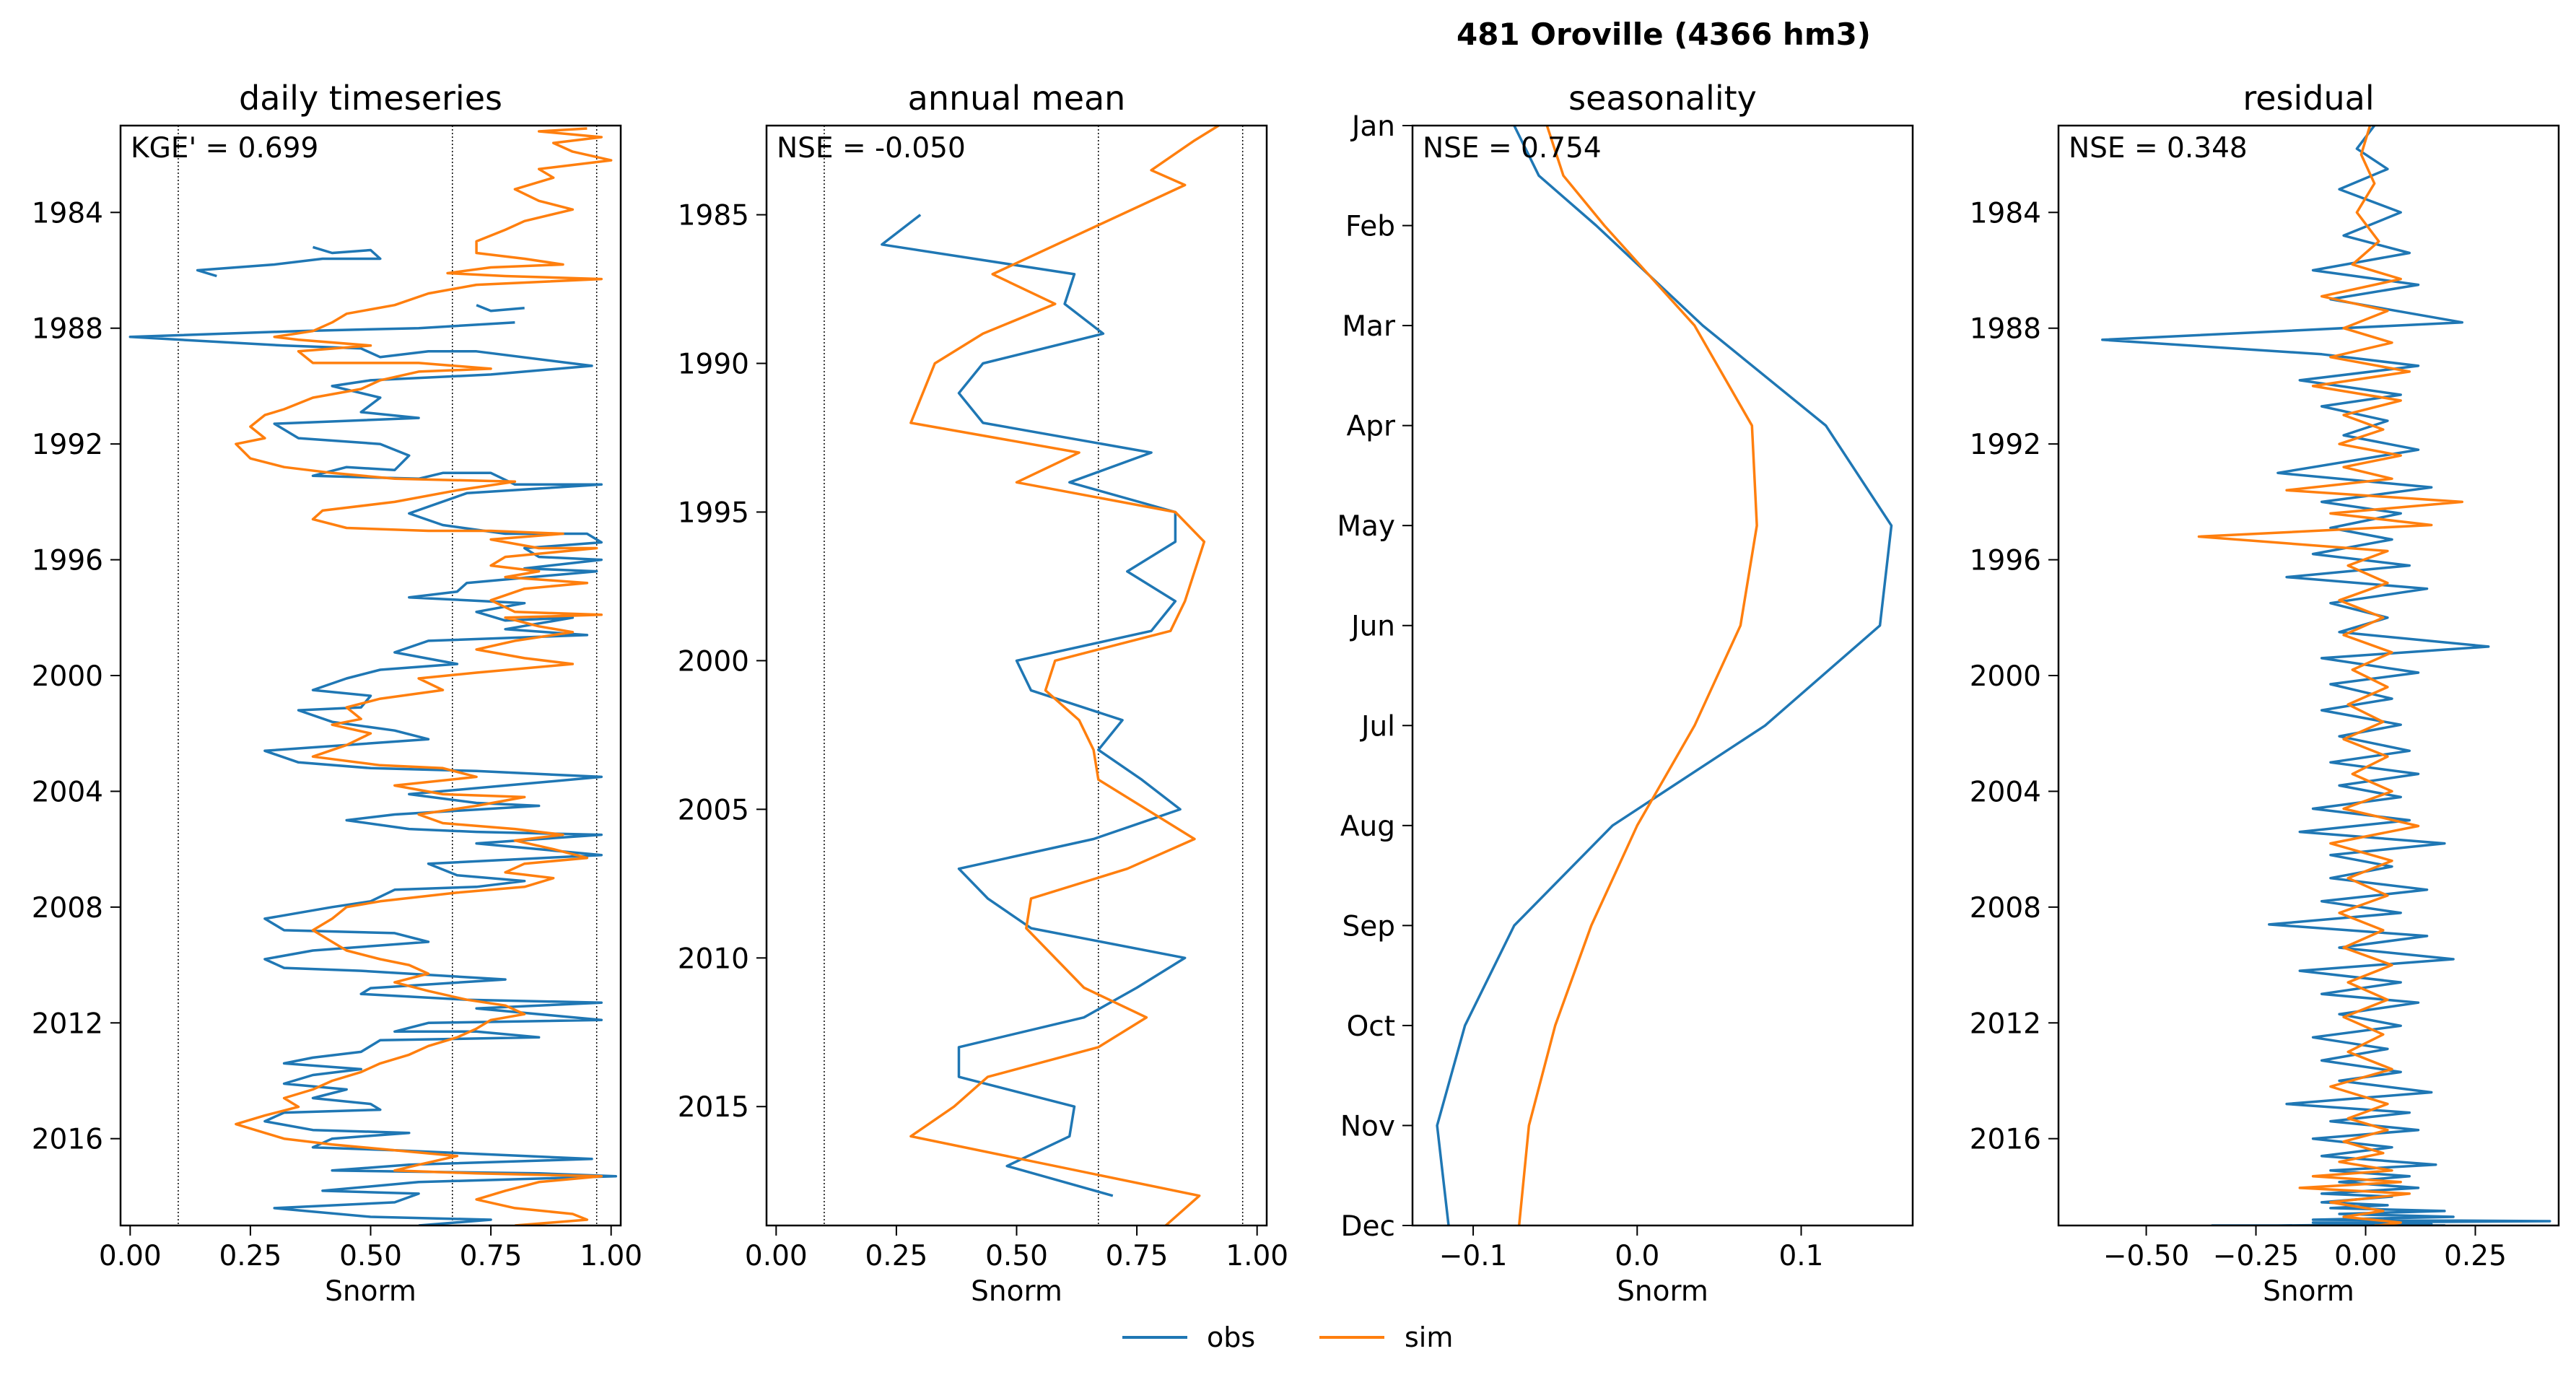 The width and height of the screenshot is (2576, 1385). What do you see at coordinates (1512, 148) in the screenshot?
I see `metric-annotation: NSE = 0.754` at bounding box center [1512, 148].